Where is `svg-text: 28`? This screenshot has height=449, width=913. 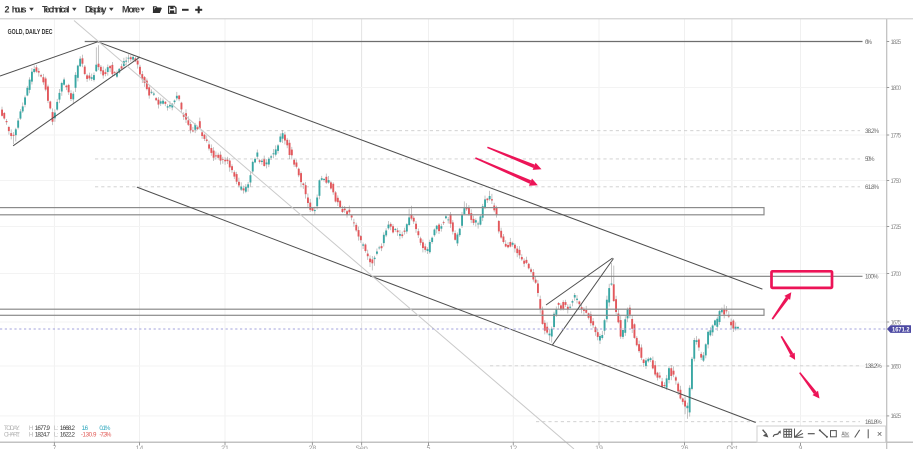 svg-text: 28 is located at coordinates (313, 447).